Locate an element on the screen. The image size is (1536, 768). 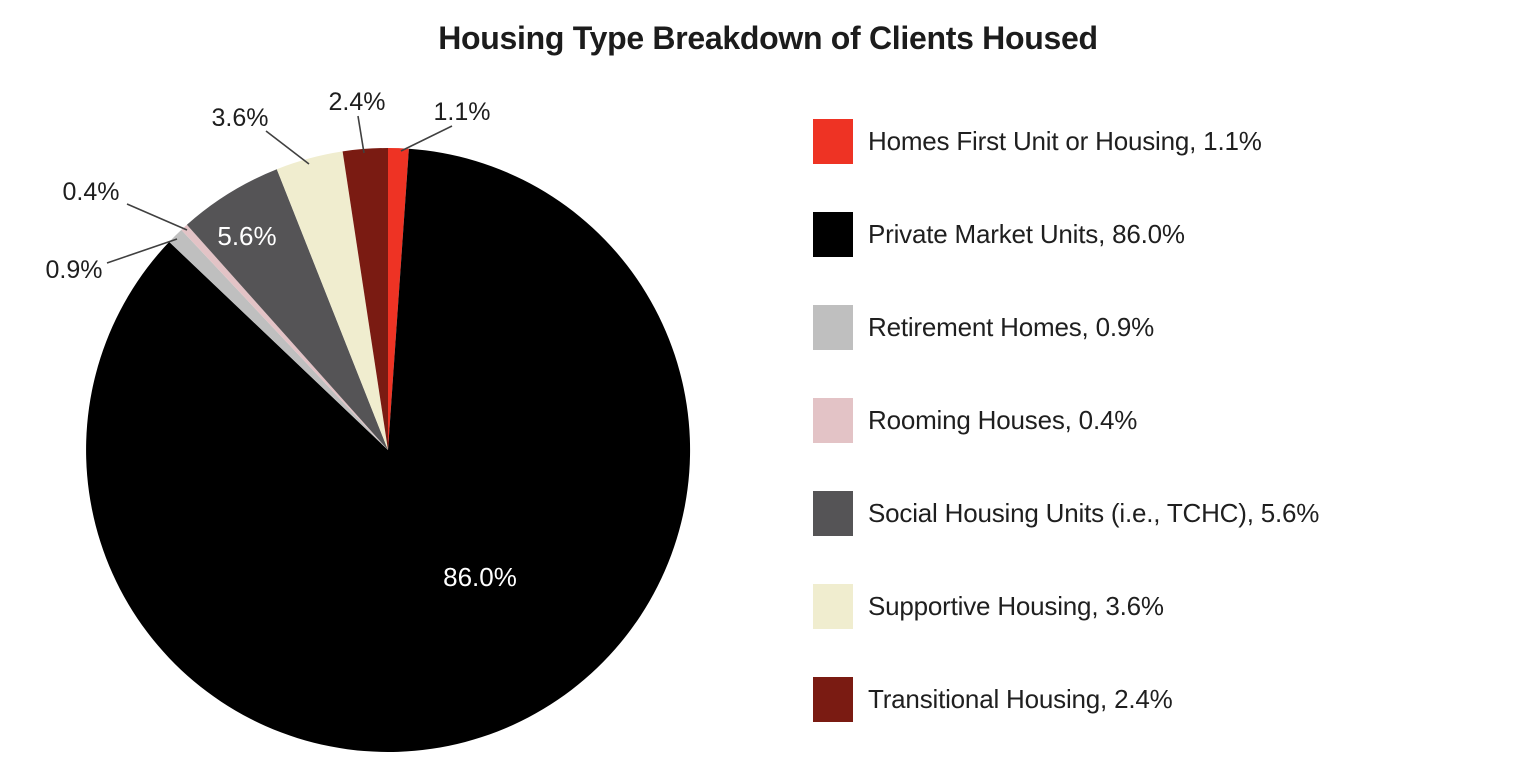
legend-label: Retirement Homes, 0.9% is located at coordinates (1011, 327).